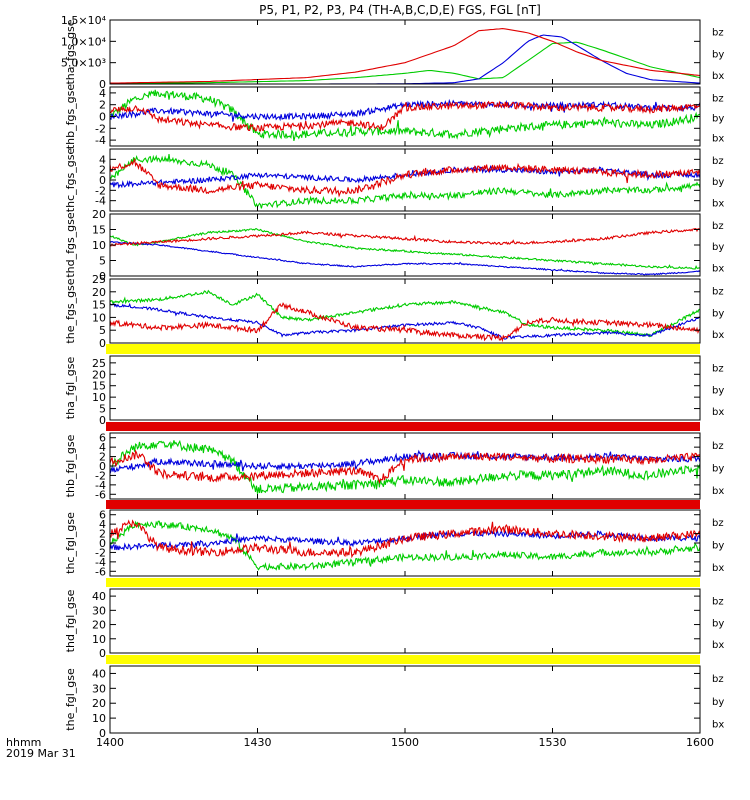  Describe the element at coordinates (84, 41) in the screenshot. I see `y-tick-label: 1.0×10⁴` at that location.